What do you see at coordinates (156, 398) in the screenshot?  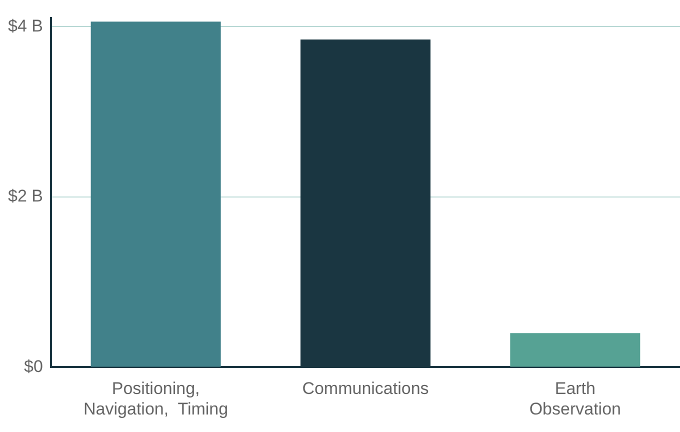 I see `x-tick-label: Positioning, Navigation, Timing` at bounding box center [156, 398].